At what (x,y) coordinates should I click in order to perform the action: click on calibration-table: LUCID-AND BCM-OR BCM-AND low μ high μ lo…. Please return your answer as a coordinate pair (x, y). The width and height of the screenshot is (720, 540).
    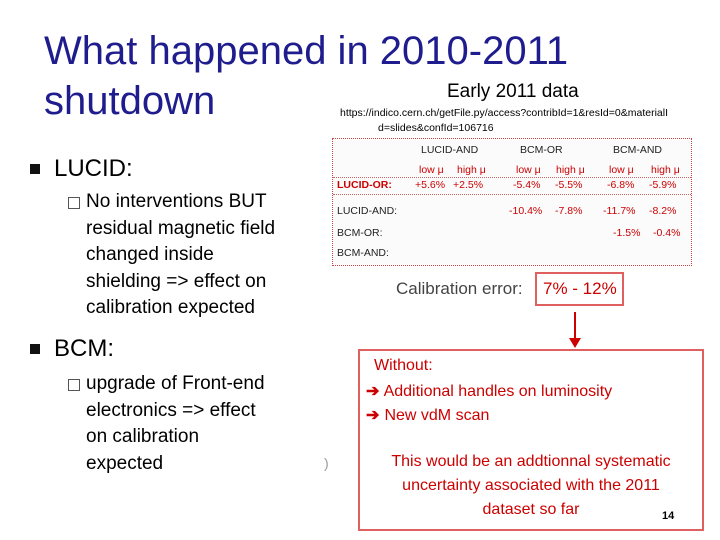
    Looking at the image, I should click on (512, 202).